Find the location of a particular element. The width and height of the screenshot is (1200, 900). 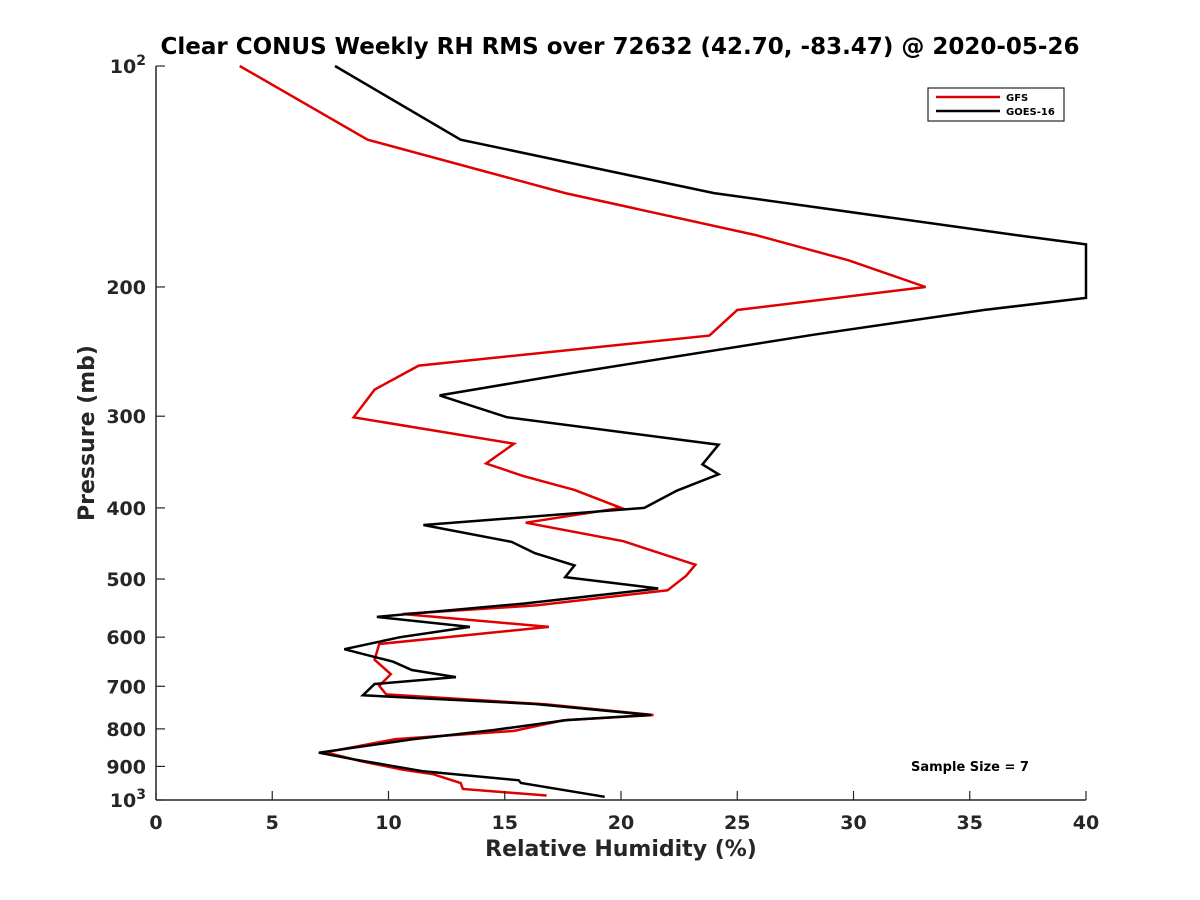

y-tick-label: 400 is located at coordinates (126, 509).